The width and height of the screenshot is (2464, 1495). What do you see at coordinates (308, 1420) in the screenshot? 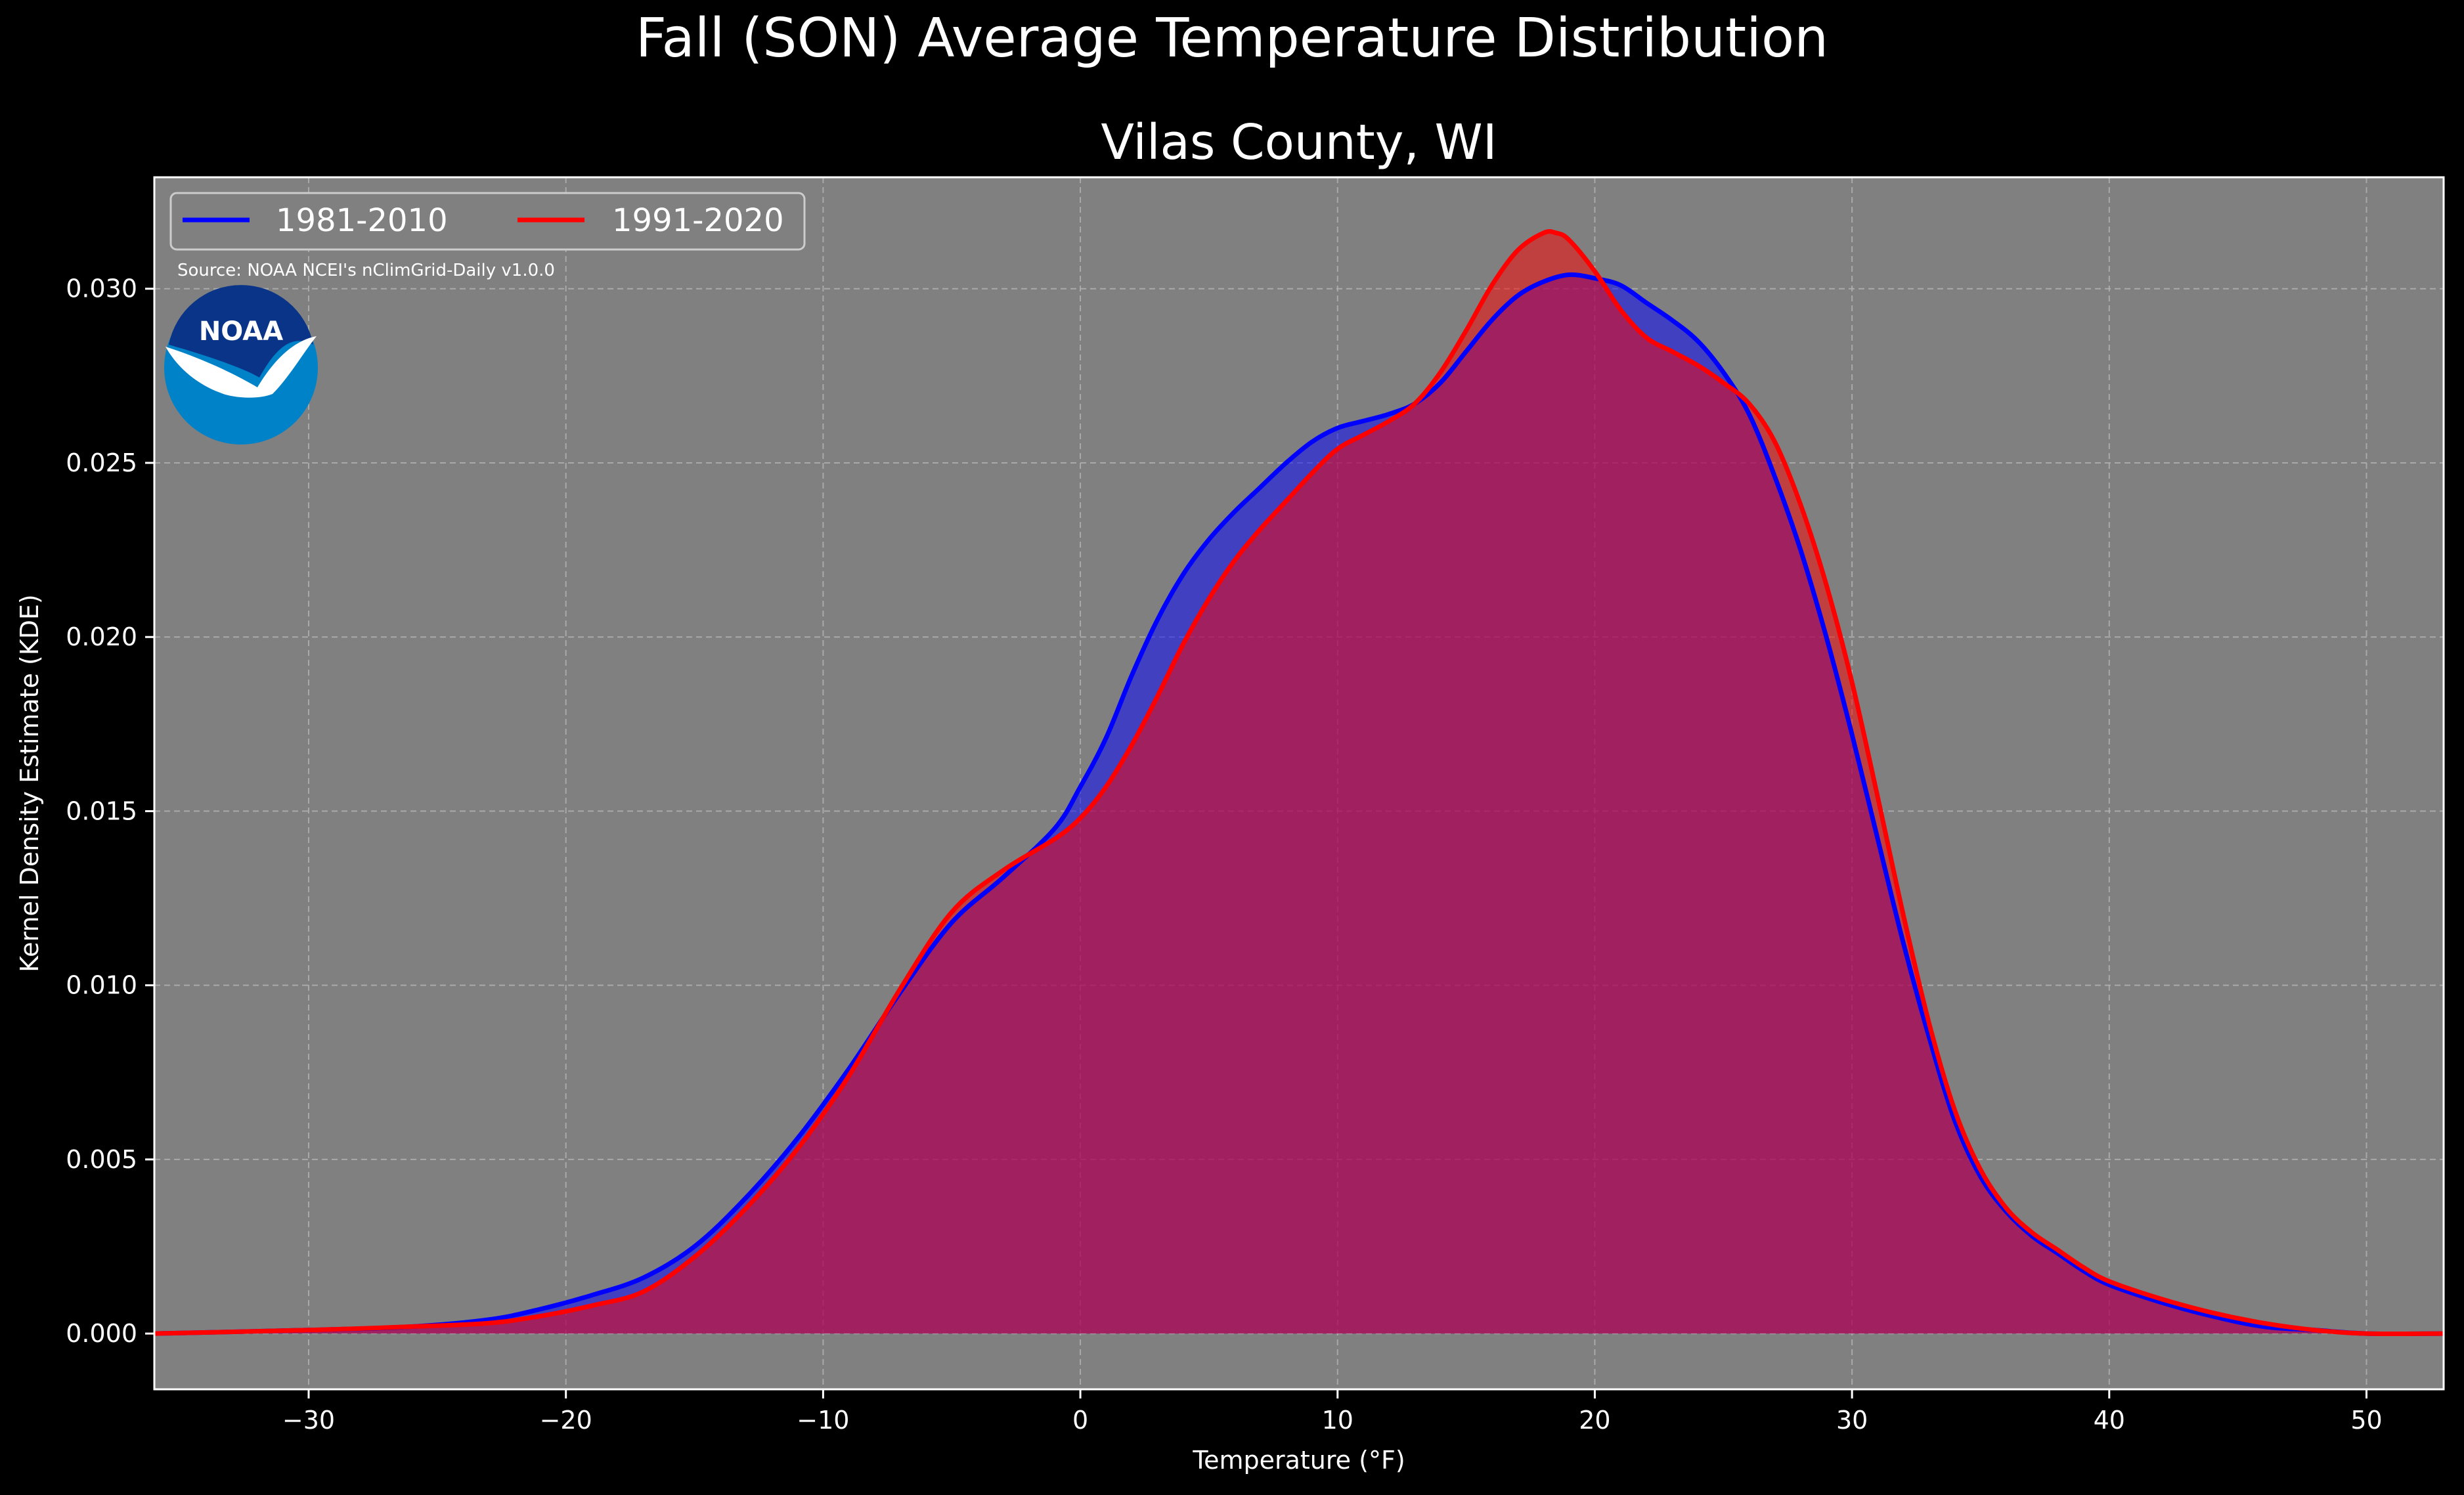
I see `x-tick-label: −30` at bounding box center [308, 1420].